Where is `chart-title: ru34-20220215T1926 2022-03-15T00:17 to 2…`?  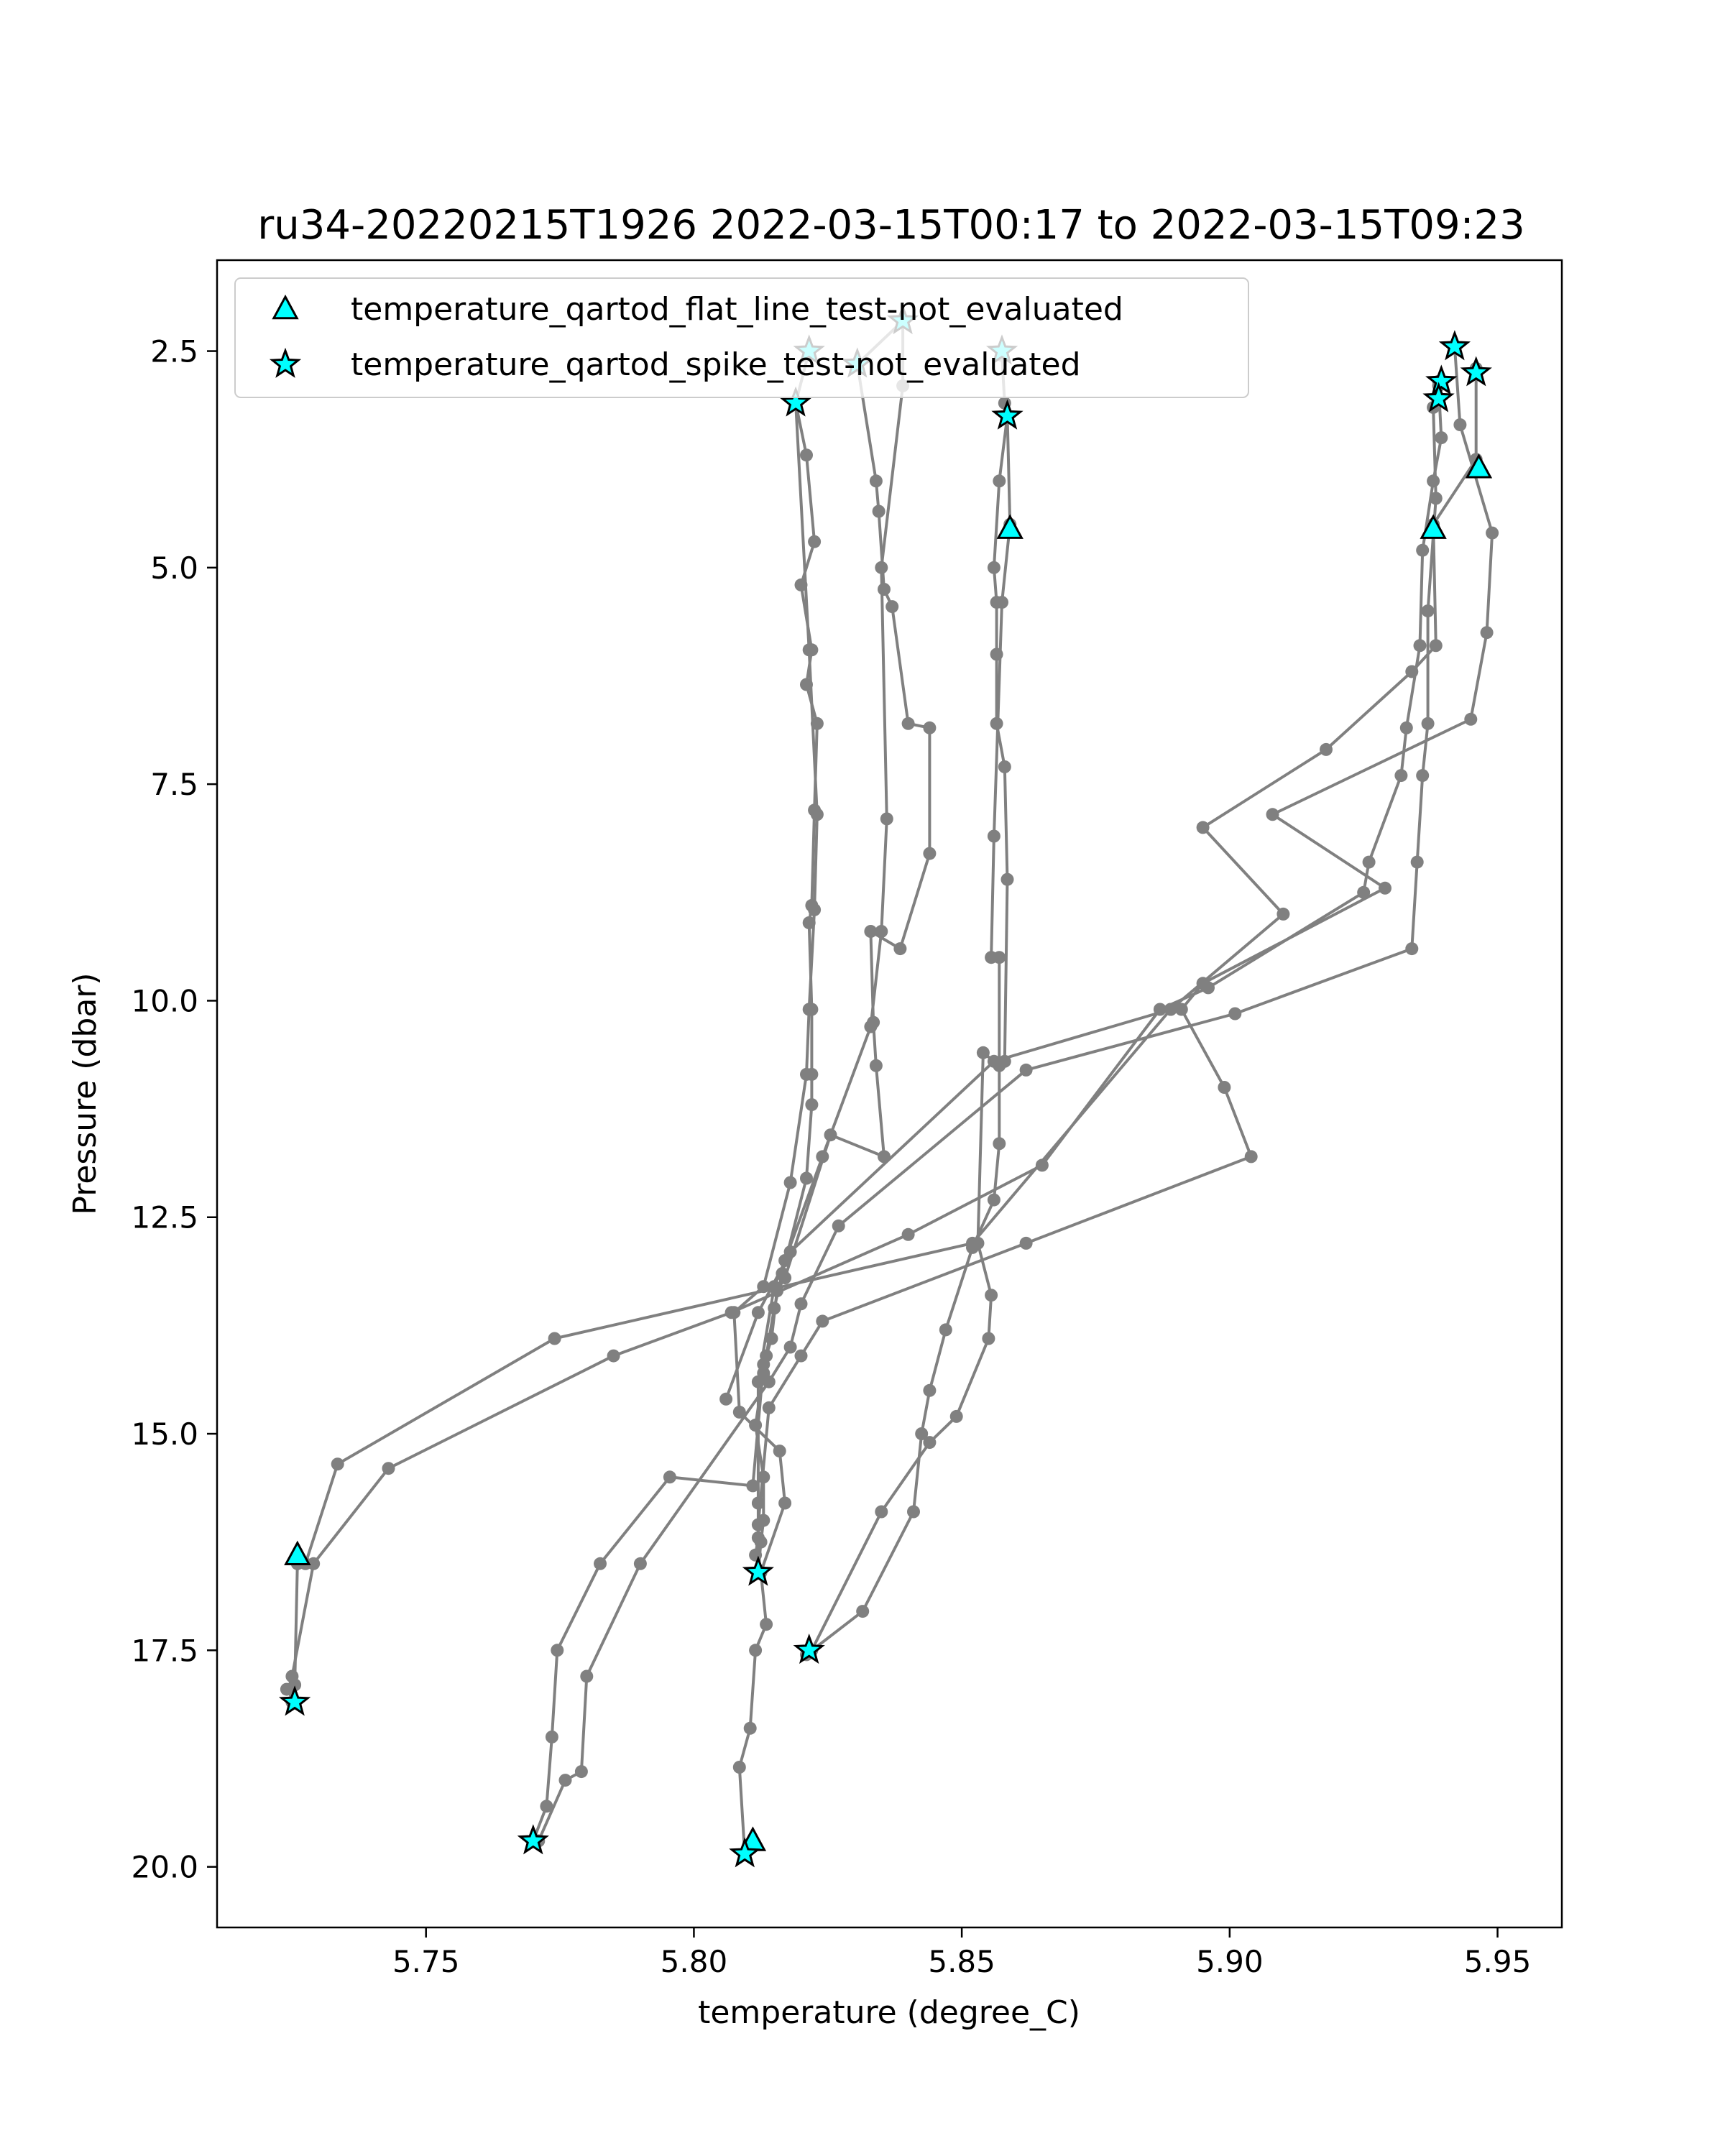 chart-title: ru34-20220215T1926 2022-03-15T00:17 to 2… is located at coordinates (890, 225).